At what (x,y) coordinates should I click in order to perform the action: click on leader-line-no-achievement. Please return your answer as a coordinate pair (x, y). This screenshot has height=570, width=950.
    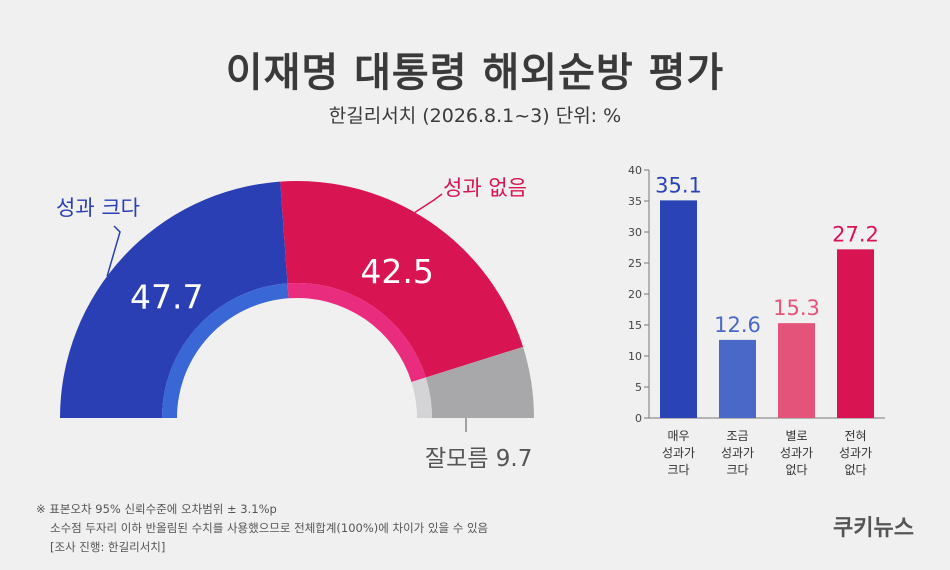
    Looking at the image, I should click on (428, 203).